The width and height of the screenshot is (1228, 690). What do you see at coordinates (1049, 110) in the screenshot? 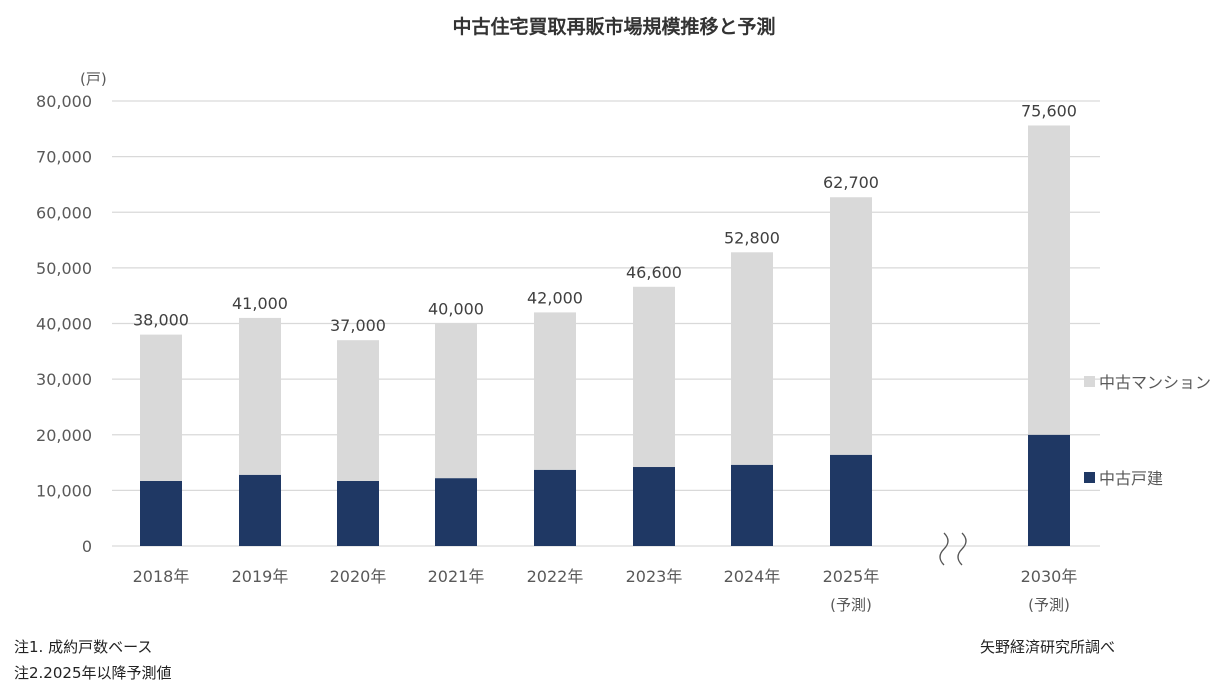
I see `total-label: 75,600` at bounding box center [1049, 110].